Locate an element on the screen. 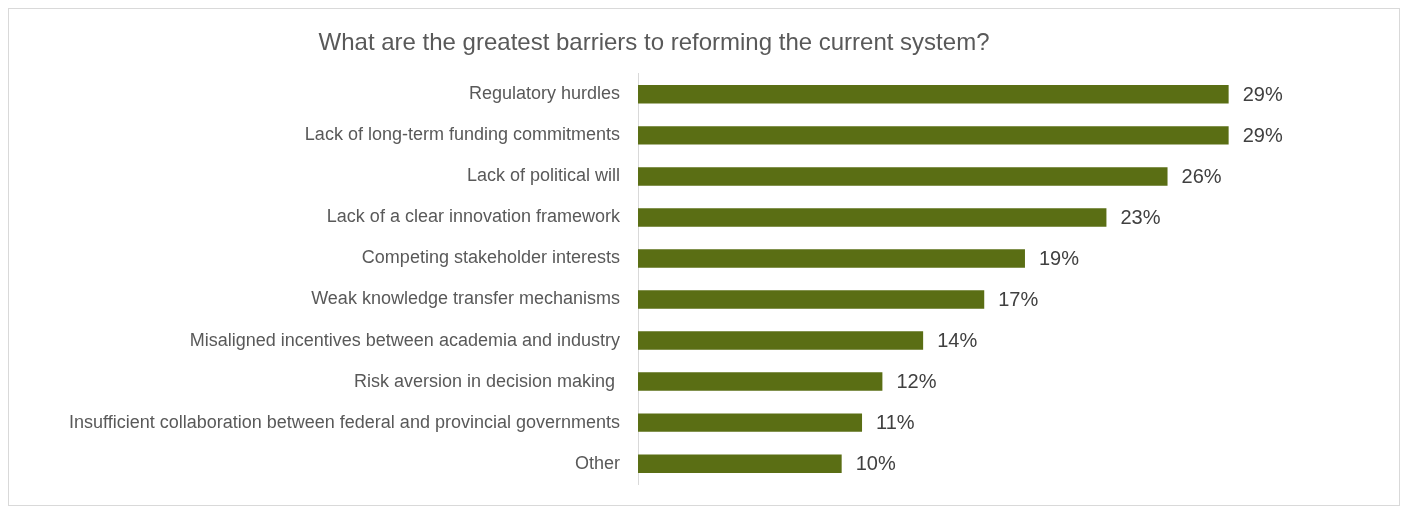 This screenshot has height=512, width=1402. data-label: 19% is located at coordinates (1059, 258).